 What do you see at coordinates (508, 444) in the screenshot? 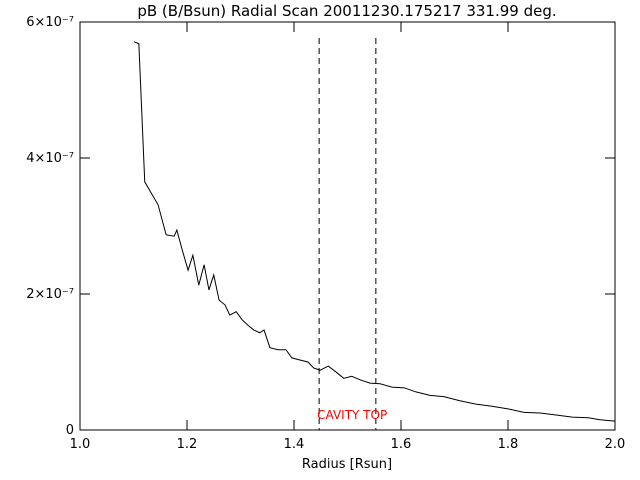
I see `x-tick-label: 1.8` at bounding box center [508, 444].